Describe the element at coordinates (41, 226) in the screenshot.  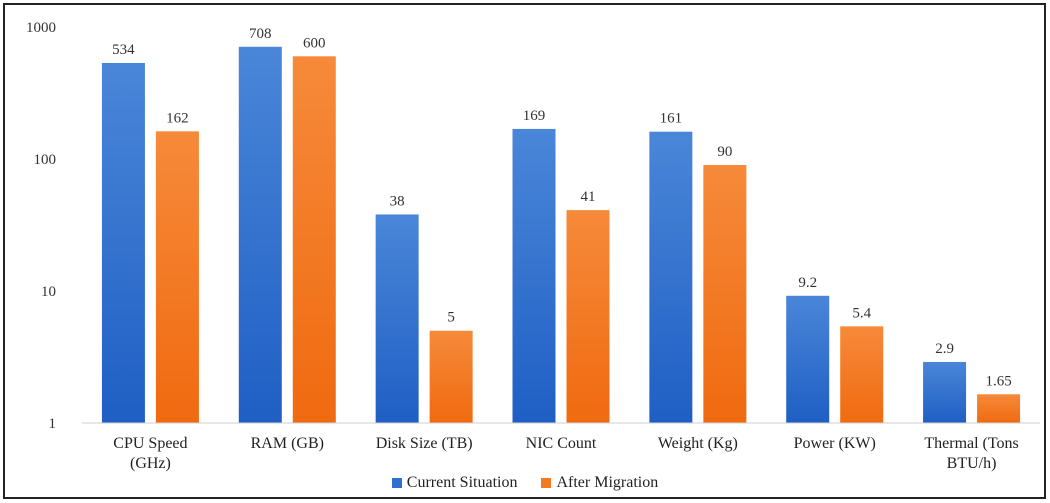
I see `y-axis-ticks: 1 10 100 1000` at that location.